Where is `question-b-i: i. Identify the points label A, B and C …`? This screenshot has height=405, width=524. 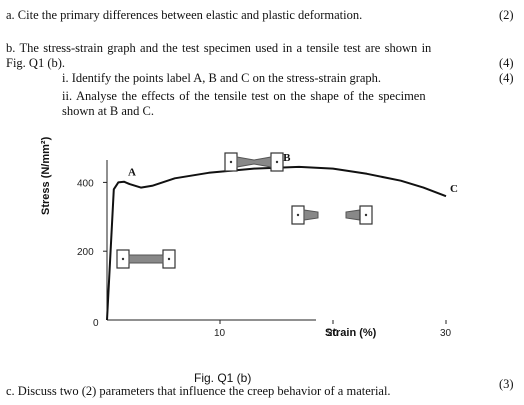
question-b-i: i. Identify the points label A, B and C … is located at coordinates (222, 78).